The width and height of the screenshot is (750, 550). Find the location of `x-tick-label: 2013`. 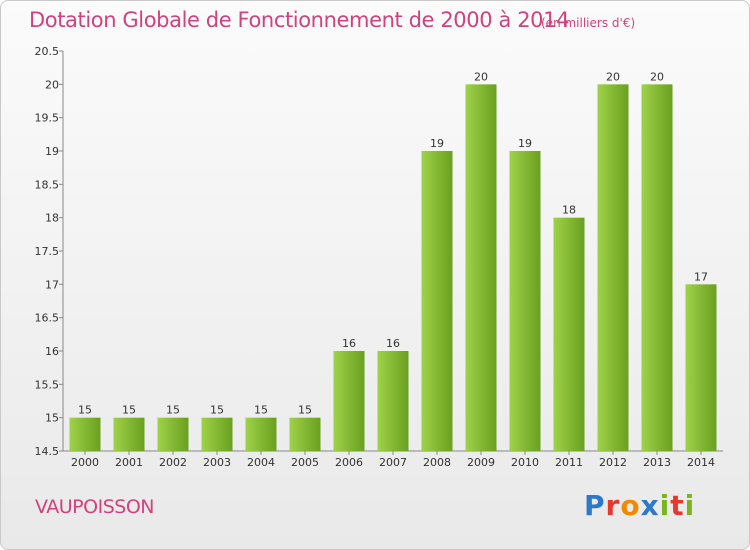

x-tick-label: 2013 is located at coordinates (657, 462).